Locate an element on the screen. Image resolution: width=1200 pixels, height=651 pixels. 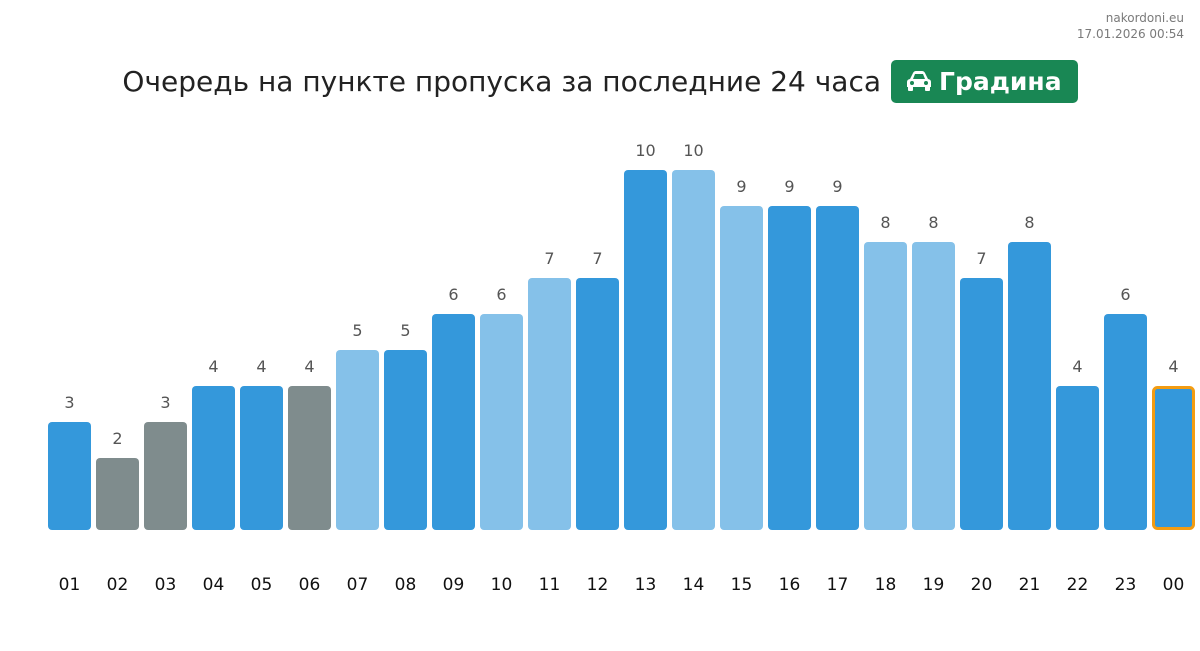
x-tick-label-13: 13 is located at coordinates (646, 585).